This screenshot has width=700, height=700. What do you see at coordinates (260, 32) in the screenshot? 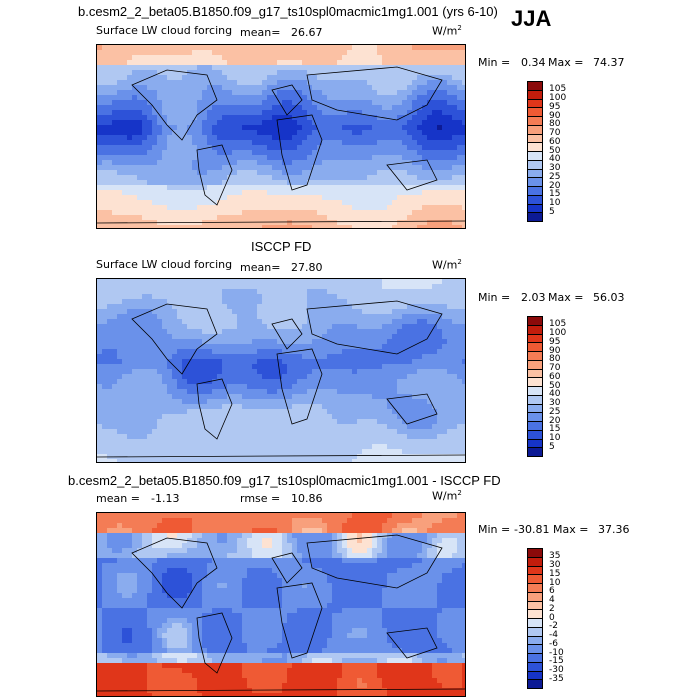
I see `panel1-mean-label: mean=` at bounding box center [260, 32].